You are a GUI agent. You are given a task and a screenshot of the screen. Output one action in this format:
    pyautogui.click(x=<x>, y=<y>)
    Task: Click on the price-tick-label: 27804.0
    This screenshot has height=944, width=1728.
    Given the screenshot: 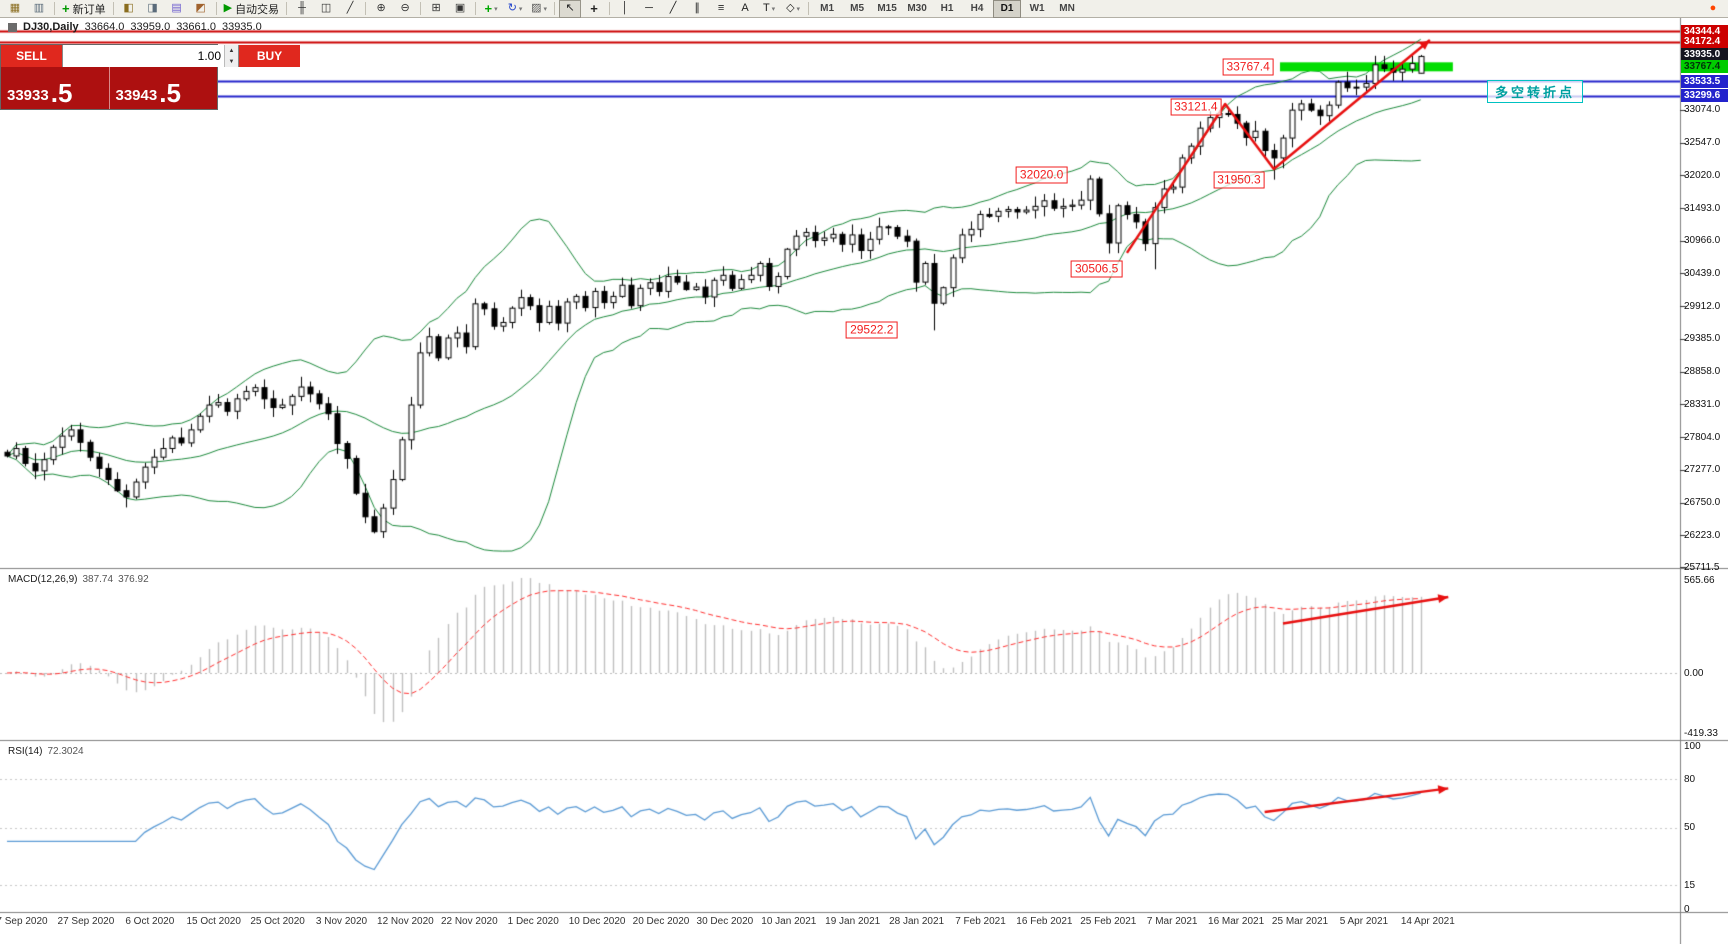 What is the action you would take?
    pyautogui.click(x=1702, y=437)
    